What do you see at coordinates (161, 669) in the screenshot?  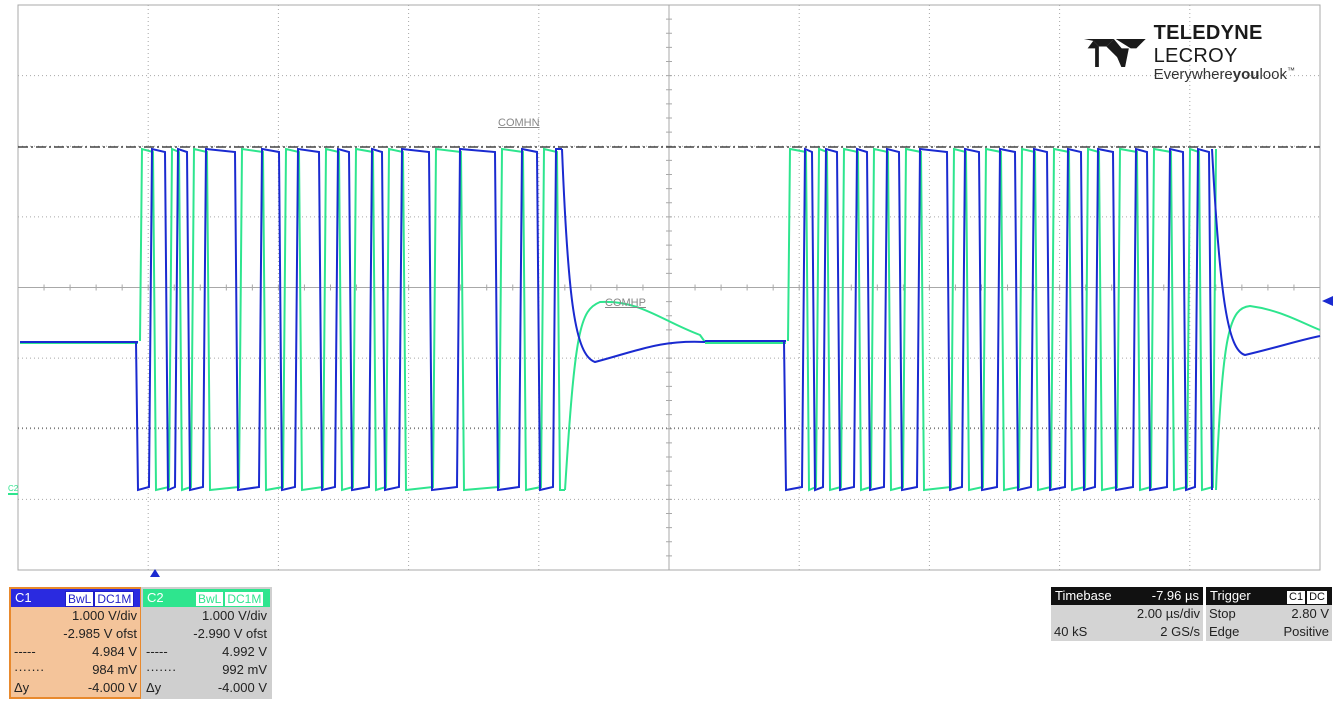 I see `channel2-cursor2-symbol: ·······` at bounding box center [161, 669].